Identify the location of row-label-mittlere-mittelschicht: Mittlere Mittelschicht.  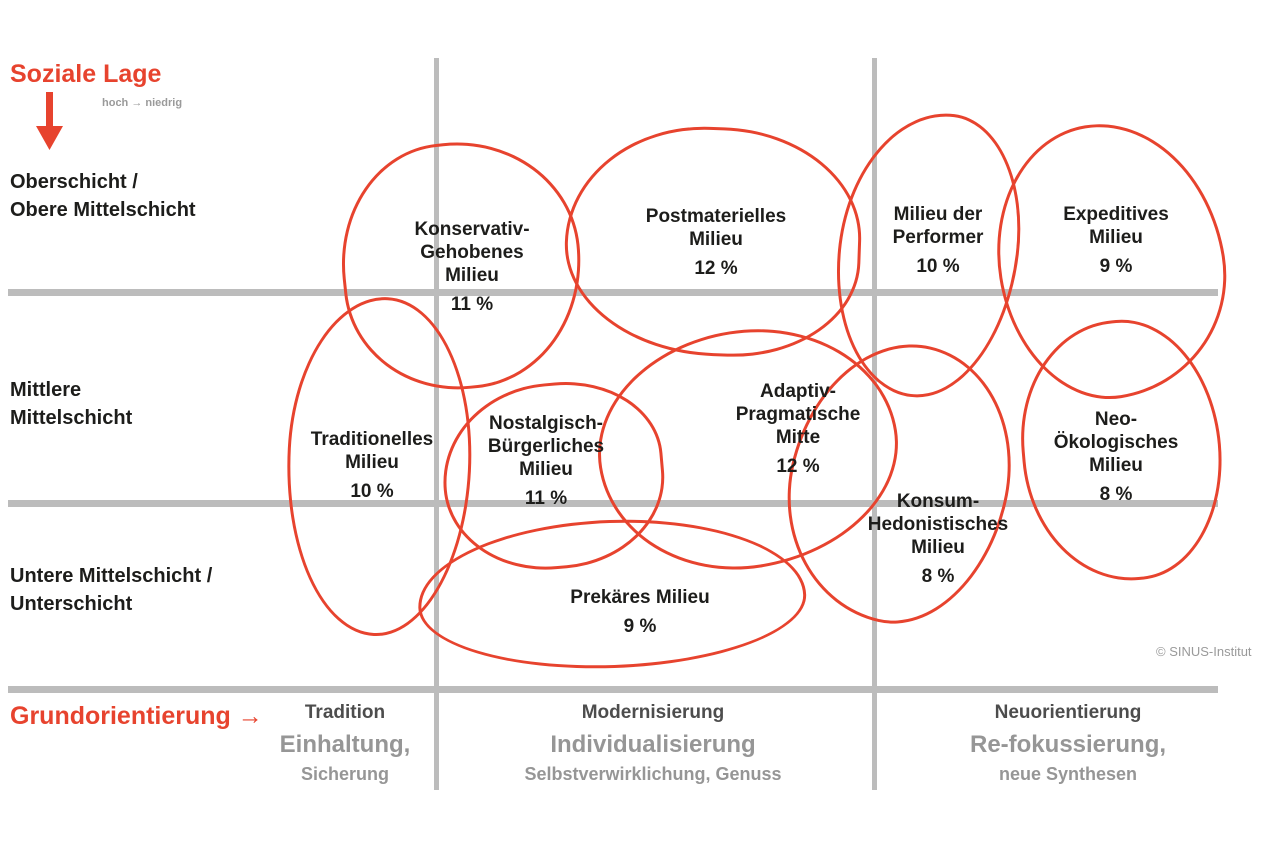
(71, 404).